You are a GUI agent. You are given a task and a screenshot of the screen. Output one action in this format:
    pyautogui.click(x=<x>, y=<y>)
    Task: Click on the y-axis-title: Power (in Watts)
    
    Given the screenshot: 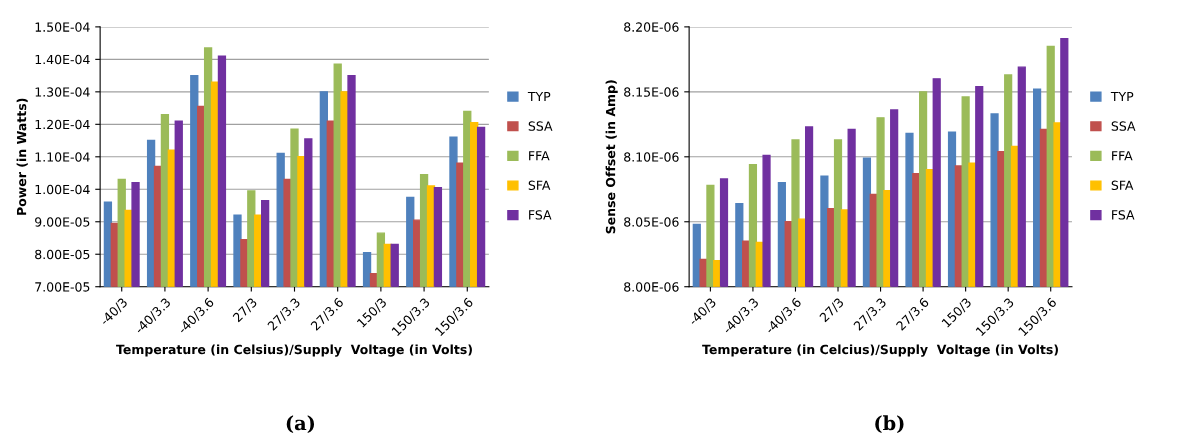 What is the action you would take?
    pyautogui.click(x=22, y=156)
    